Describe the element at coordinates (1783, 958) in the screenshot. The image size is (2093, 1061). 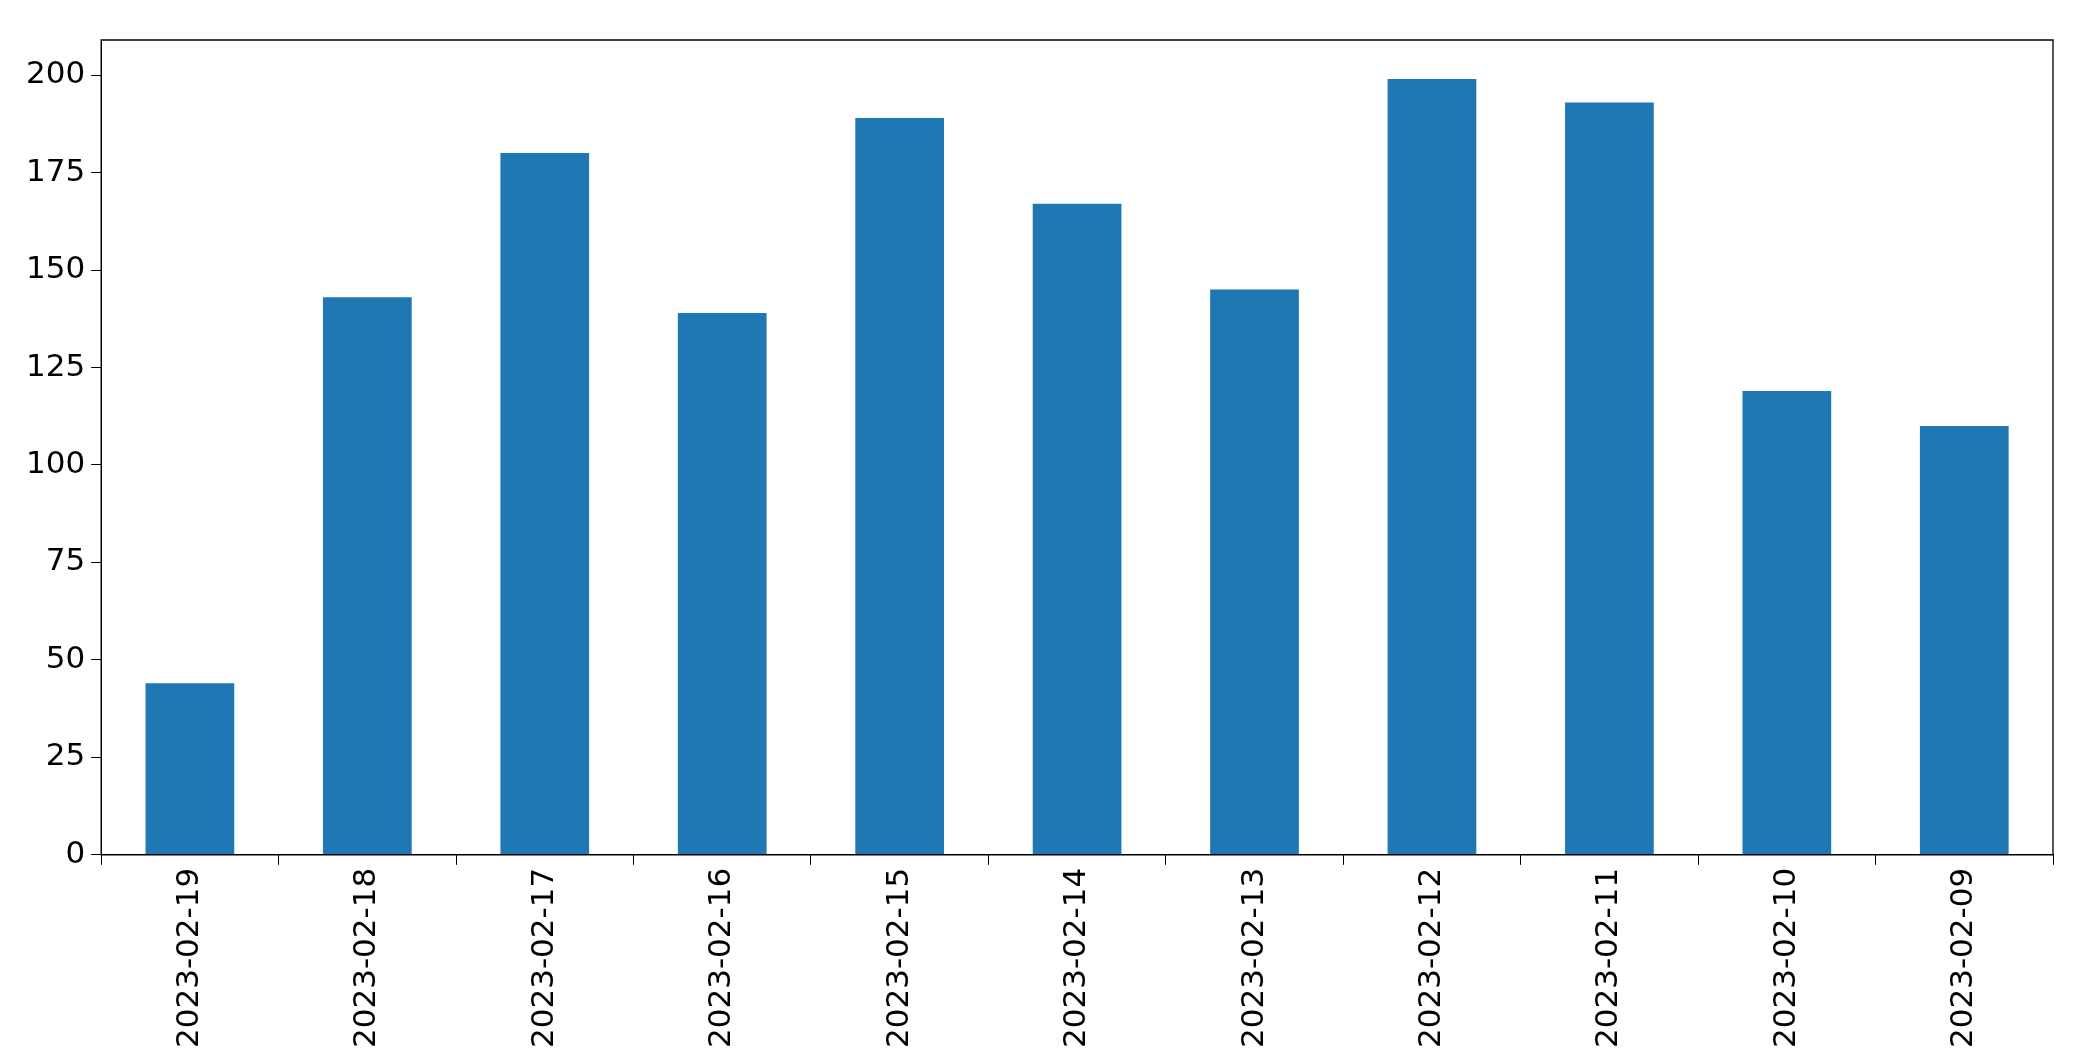
I see `x-tick-label: 2023-02-10` at that location.